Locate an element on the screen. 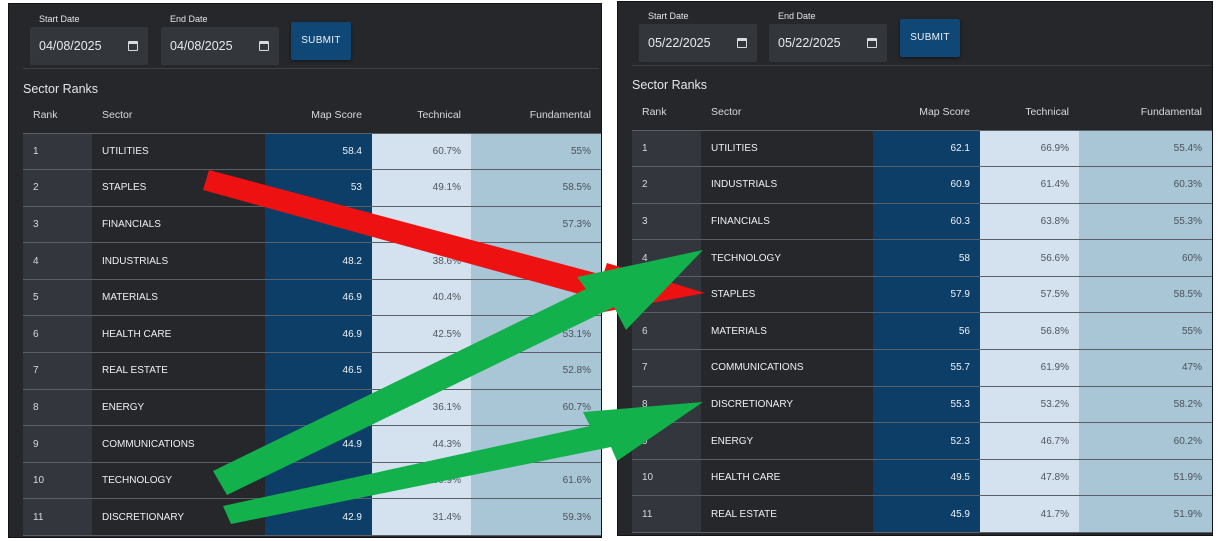 The height and width of the screenshot is (541, 1221). table-row: 7 COMMUNICATIONS 55.7 61.9% 47% is located at coordinates (922, 368).